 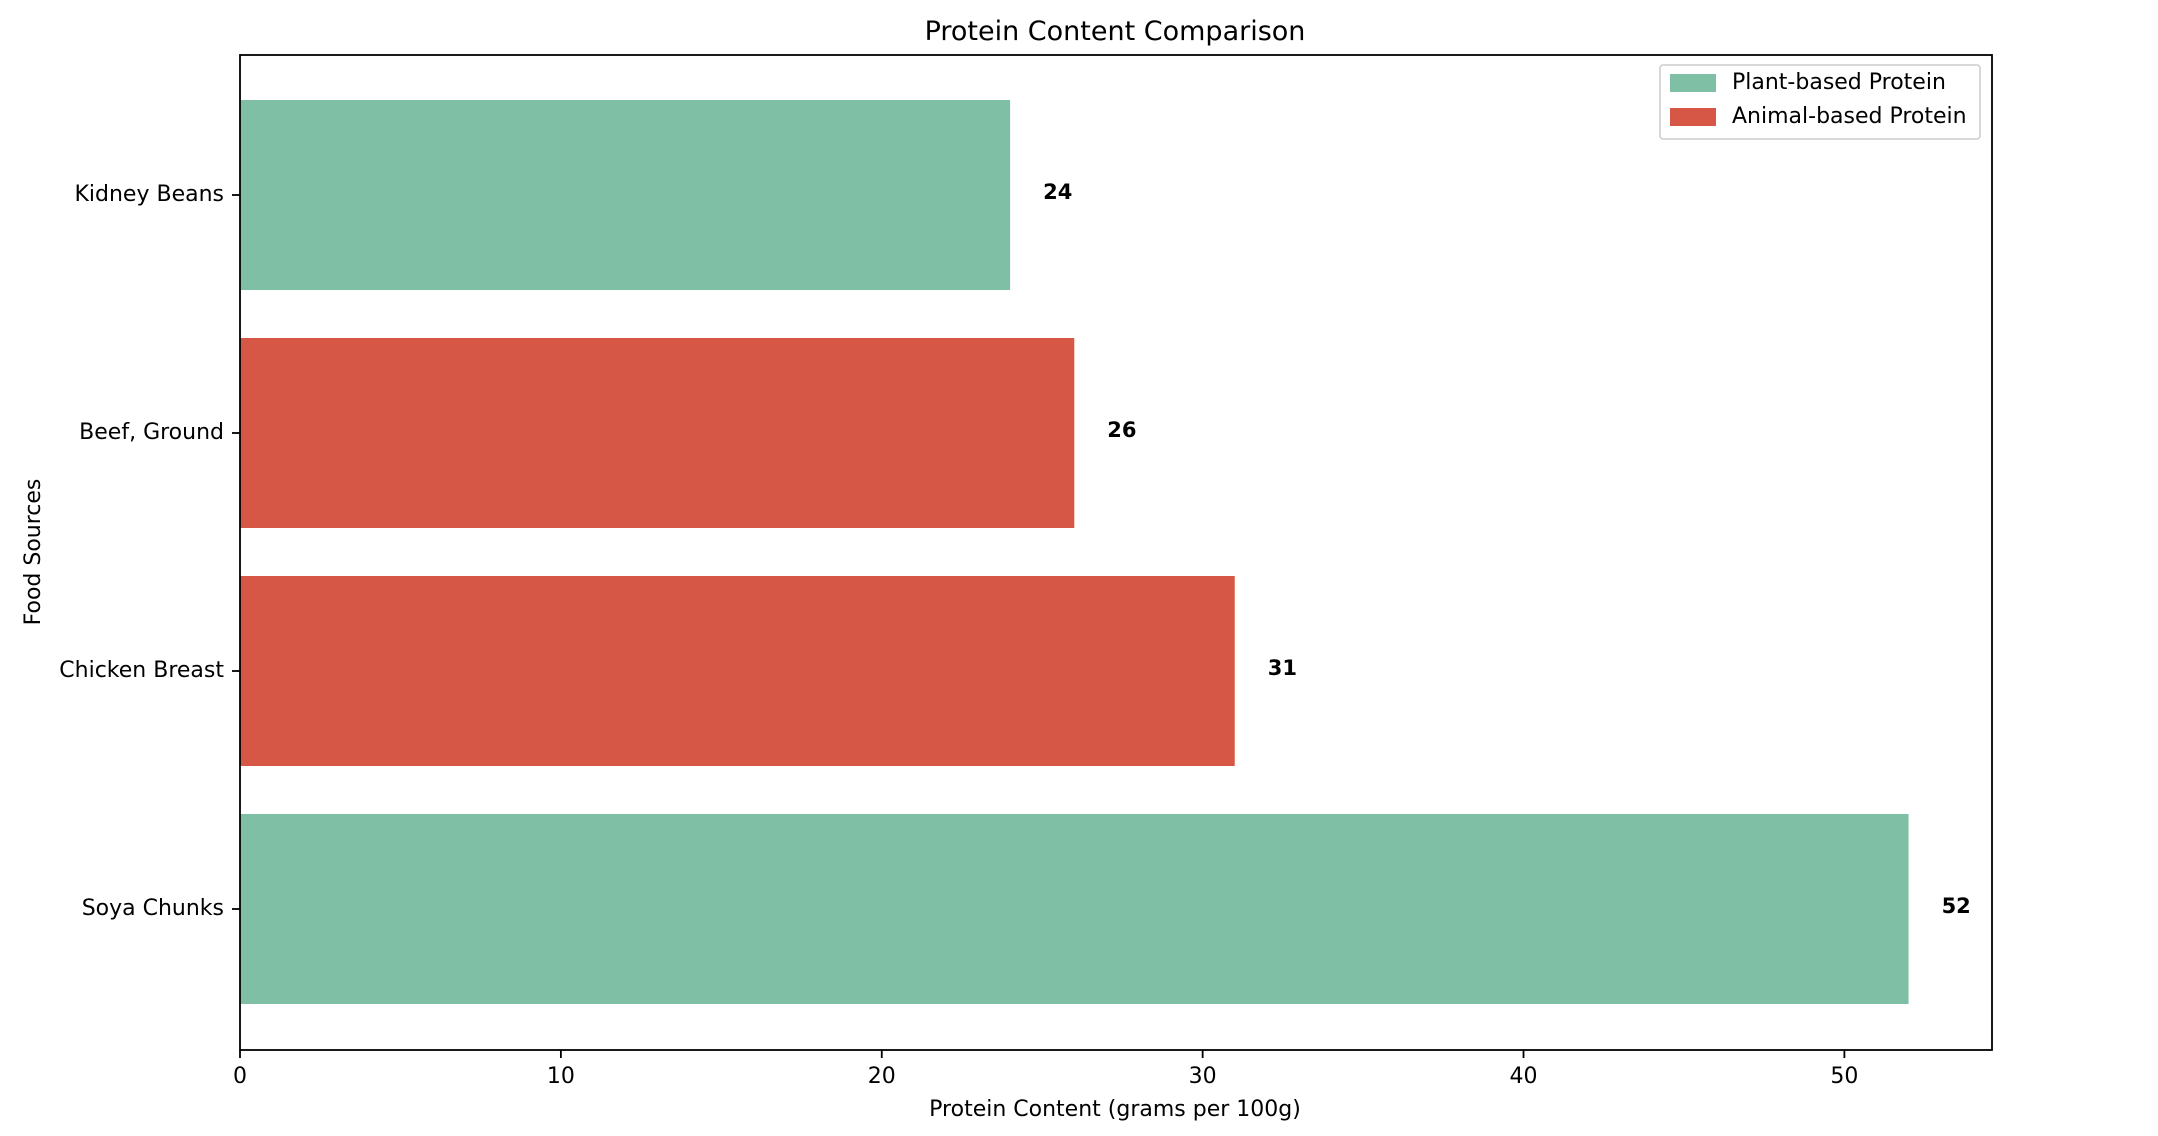 I want to click on legend: Plant-based Protein Animal-based Protein, so click(x=1820, y=102).